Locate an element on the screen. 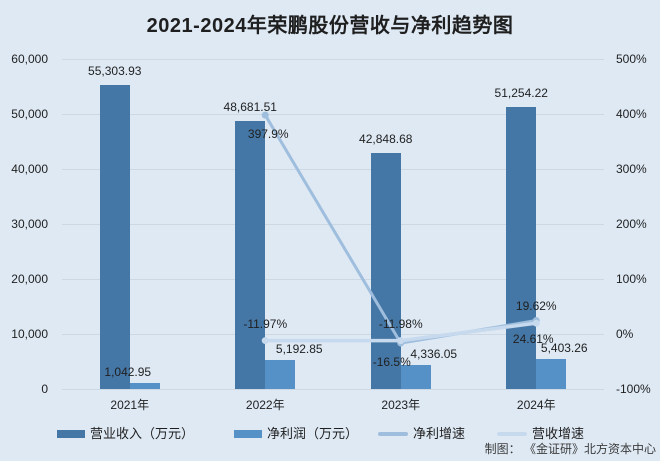 Image resolution: width=660 pixels, height=461 pixels. revenue-value-label: 51,254.22 is located at coordinates (521, 93).